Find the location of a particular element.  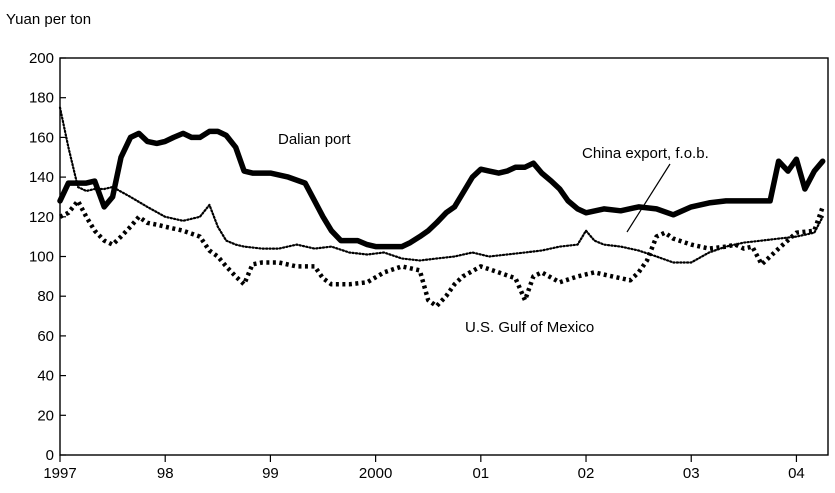

x-tick-label: 03 is located at coordinates (691, 473).